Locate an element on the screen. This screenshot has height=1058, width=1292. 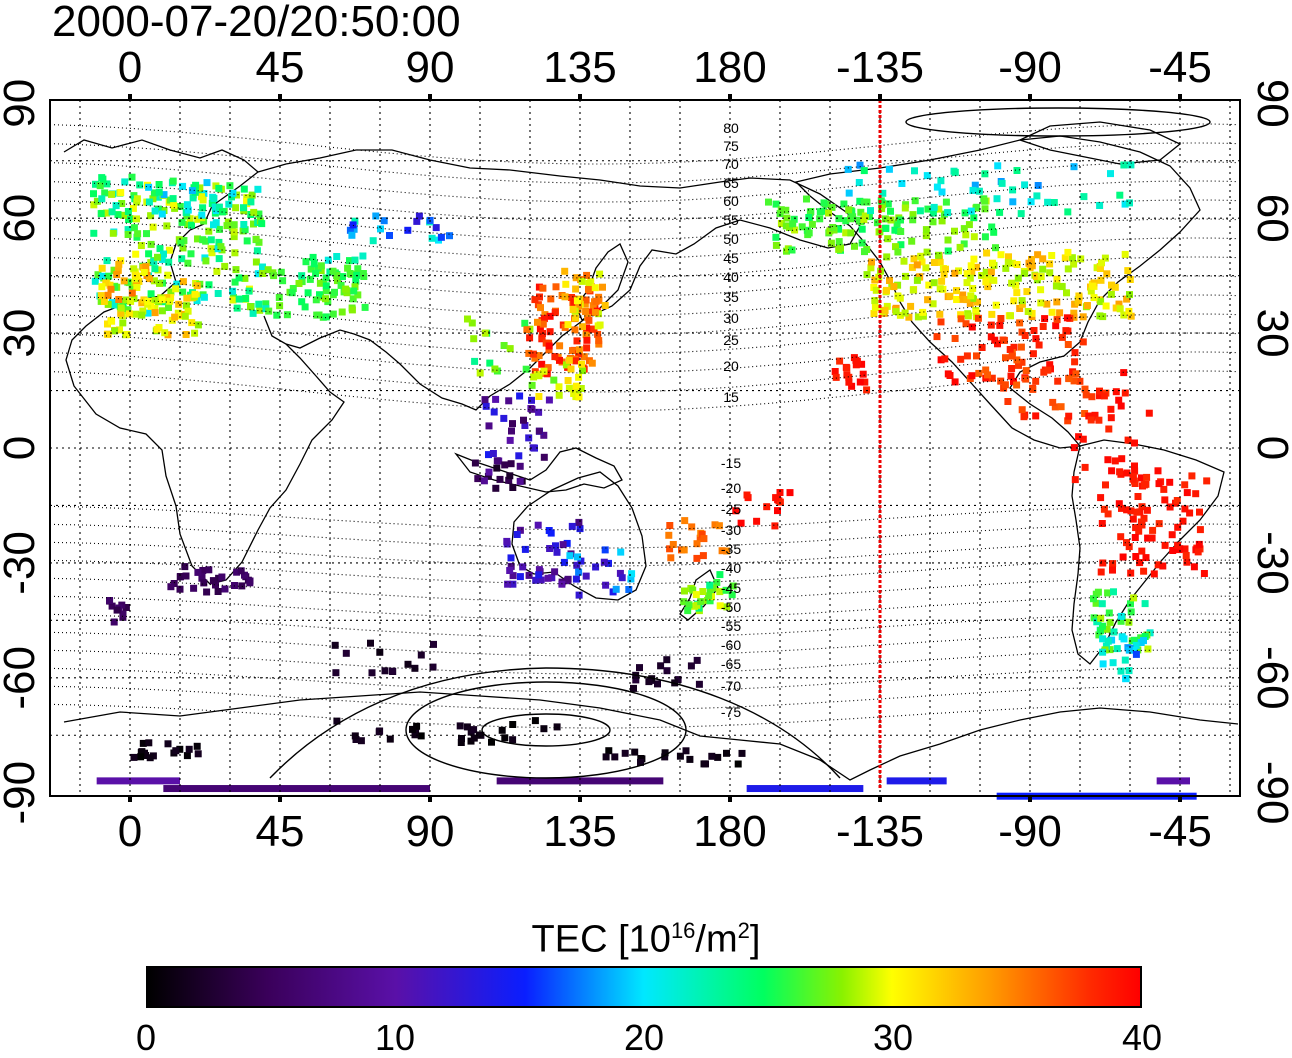
contour-label: 30 is located at coordinates (731, 318).